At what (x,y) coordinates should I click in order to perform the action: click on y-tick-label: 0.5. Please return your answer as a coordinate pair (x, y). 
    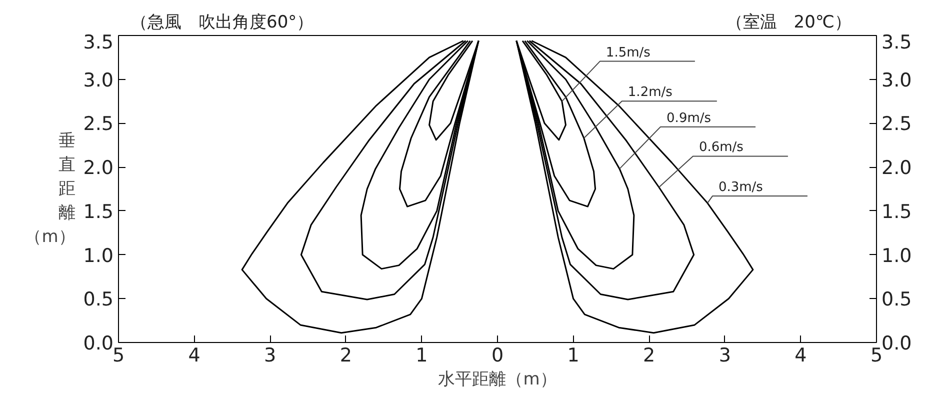
    Looking at the image, I should click on (98, 299).